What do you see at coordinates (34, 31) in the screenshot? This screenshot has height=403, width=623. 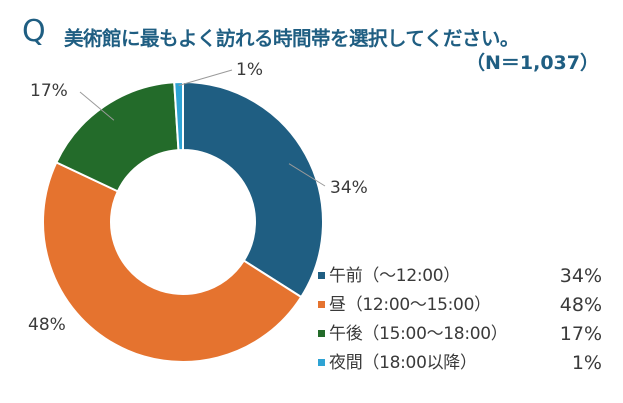 I see `question-mark: Q` at bounding box center [34, 31].